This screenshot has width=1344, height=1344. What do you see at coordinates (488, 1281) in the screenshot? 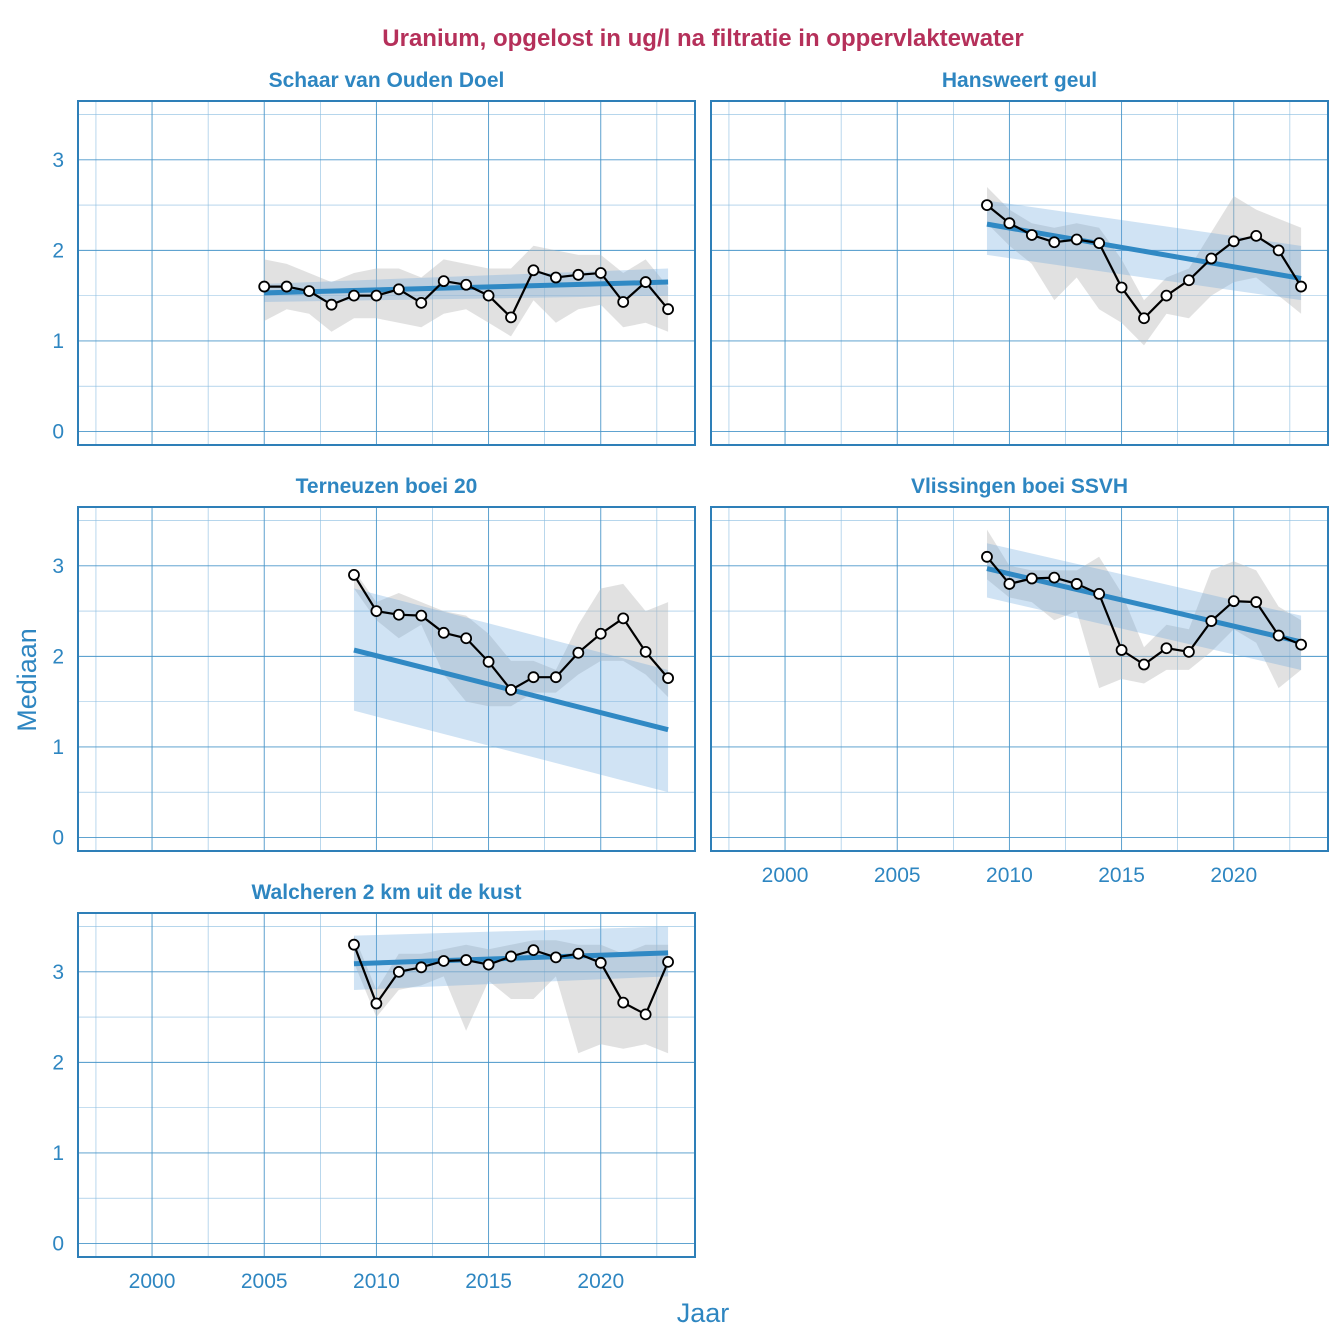
I see `x-tick-label: 2015` at bounding box center [488, 1281].